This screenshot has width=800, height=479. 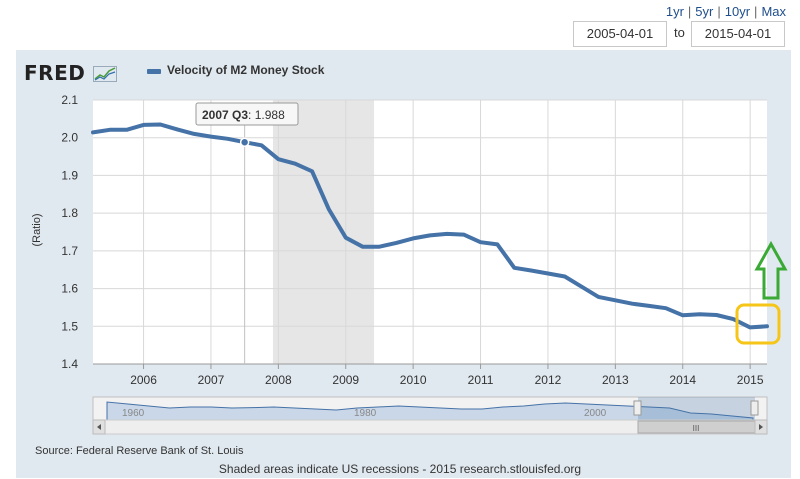 I want to click on tooltip-box, so click(x=247, y=114).